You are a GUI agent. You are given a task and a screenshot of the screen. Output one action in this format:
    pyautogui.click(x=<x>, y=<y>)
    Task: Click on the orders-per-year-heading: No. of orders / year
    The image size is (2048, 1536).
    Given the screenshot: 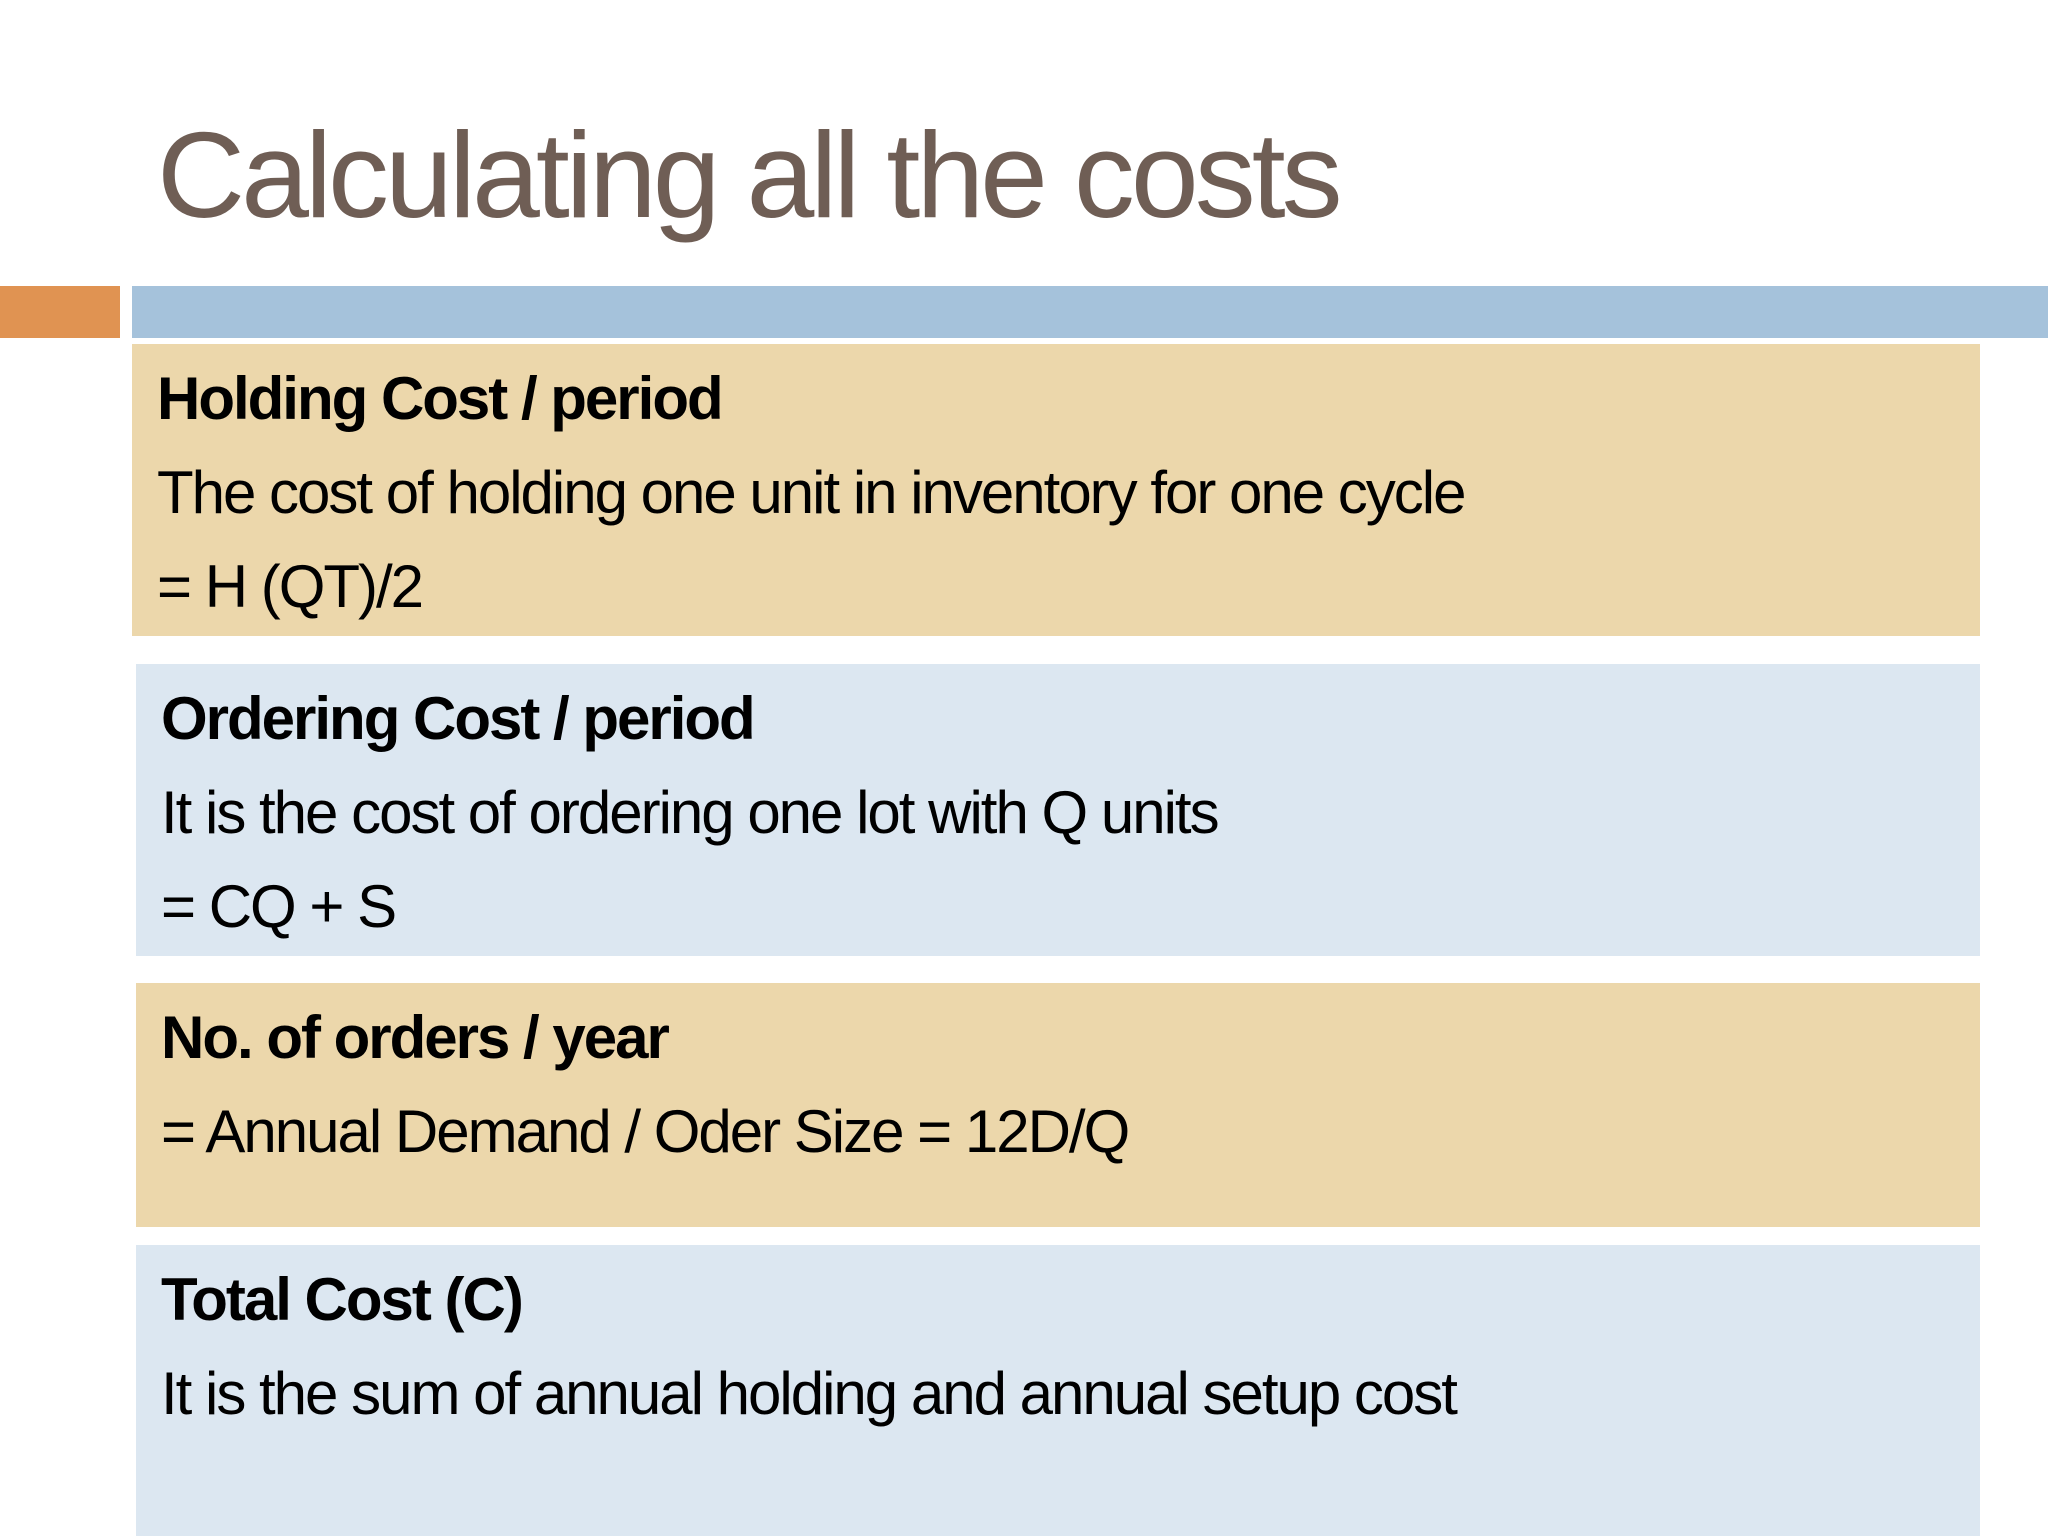 What is the action you would take?
    pyautogui.click(x=415, y=1037)
    